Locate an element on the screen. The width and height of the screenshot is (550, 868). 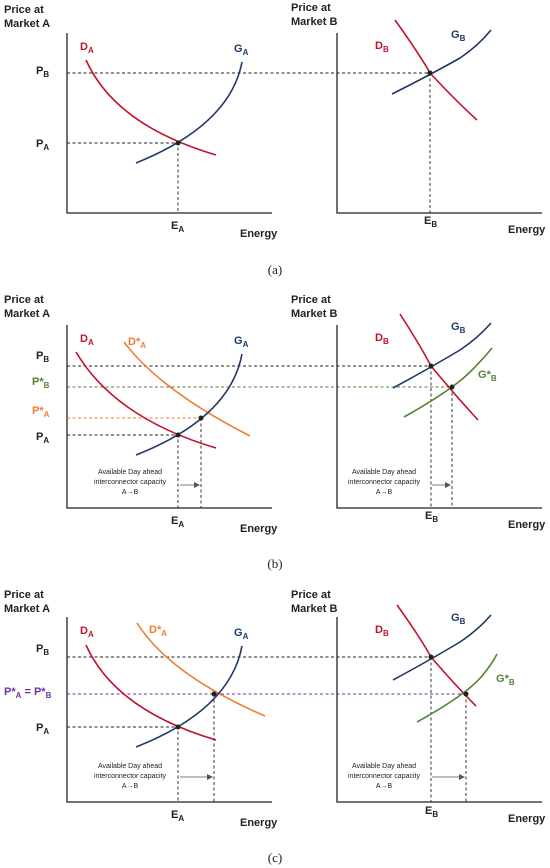
equilibrium-a-guide is located at coordinates (123, 177).